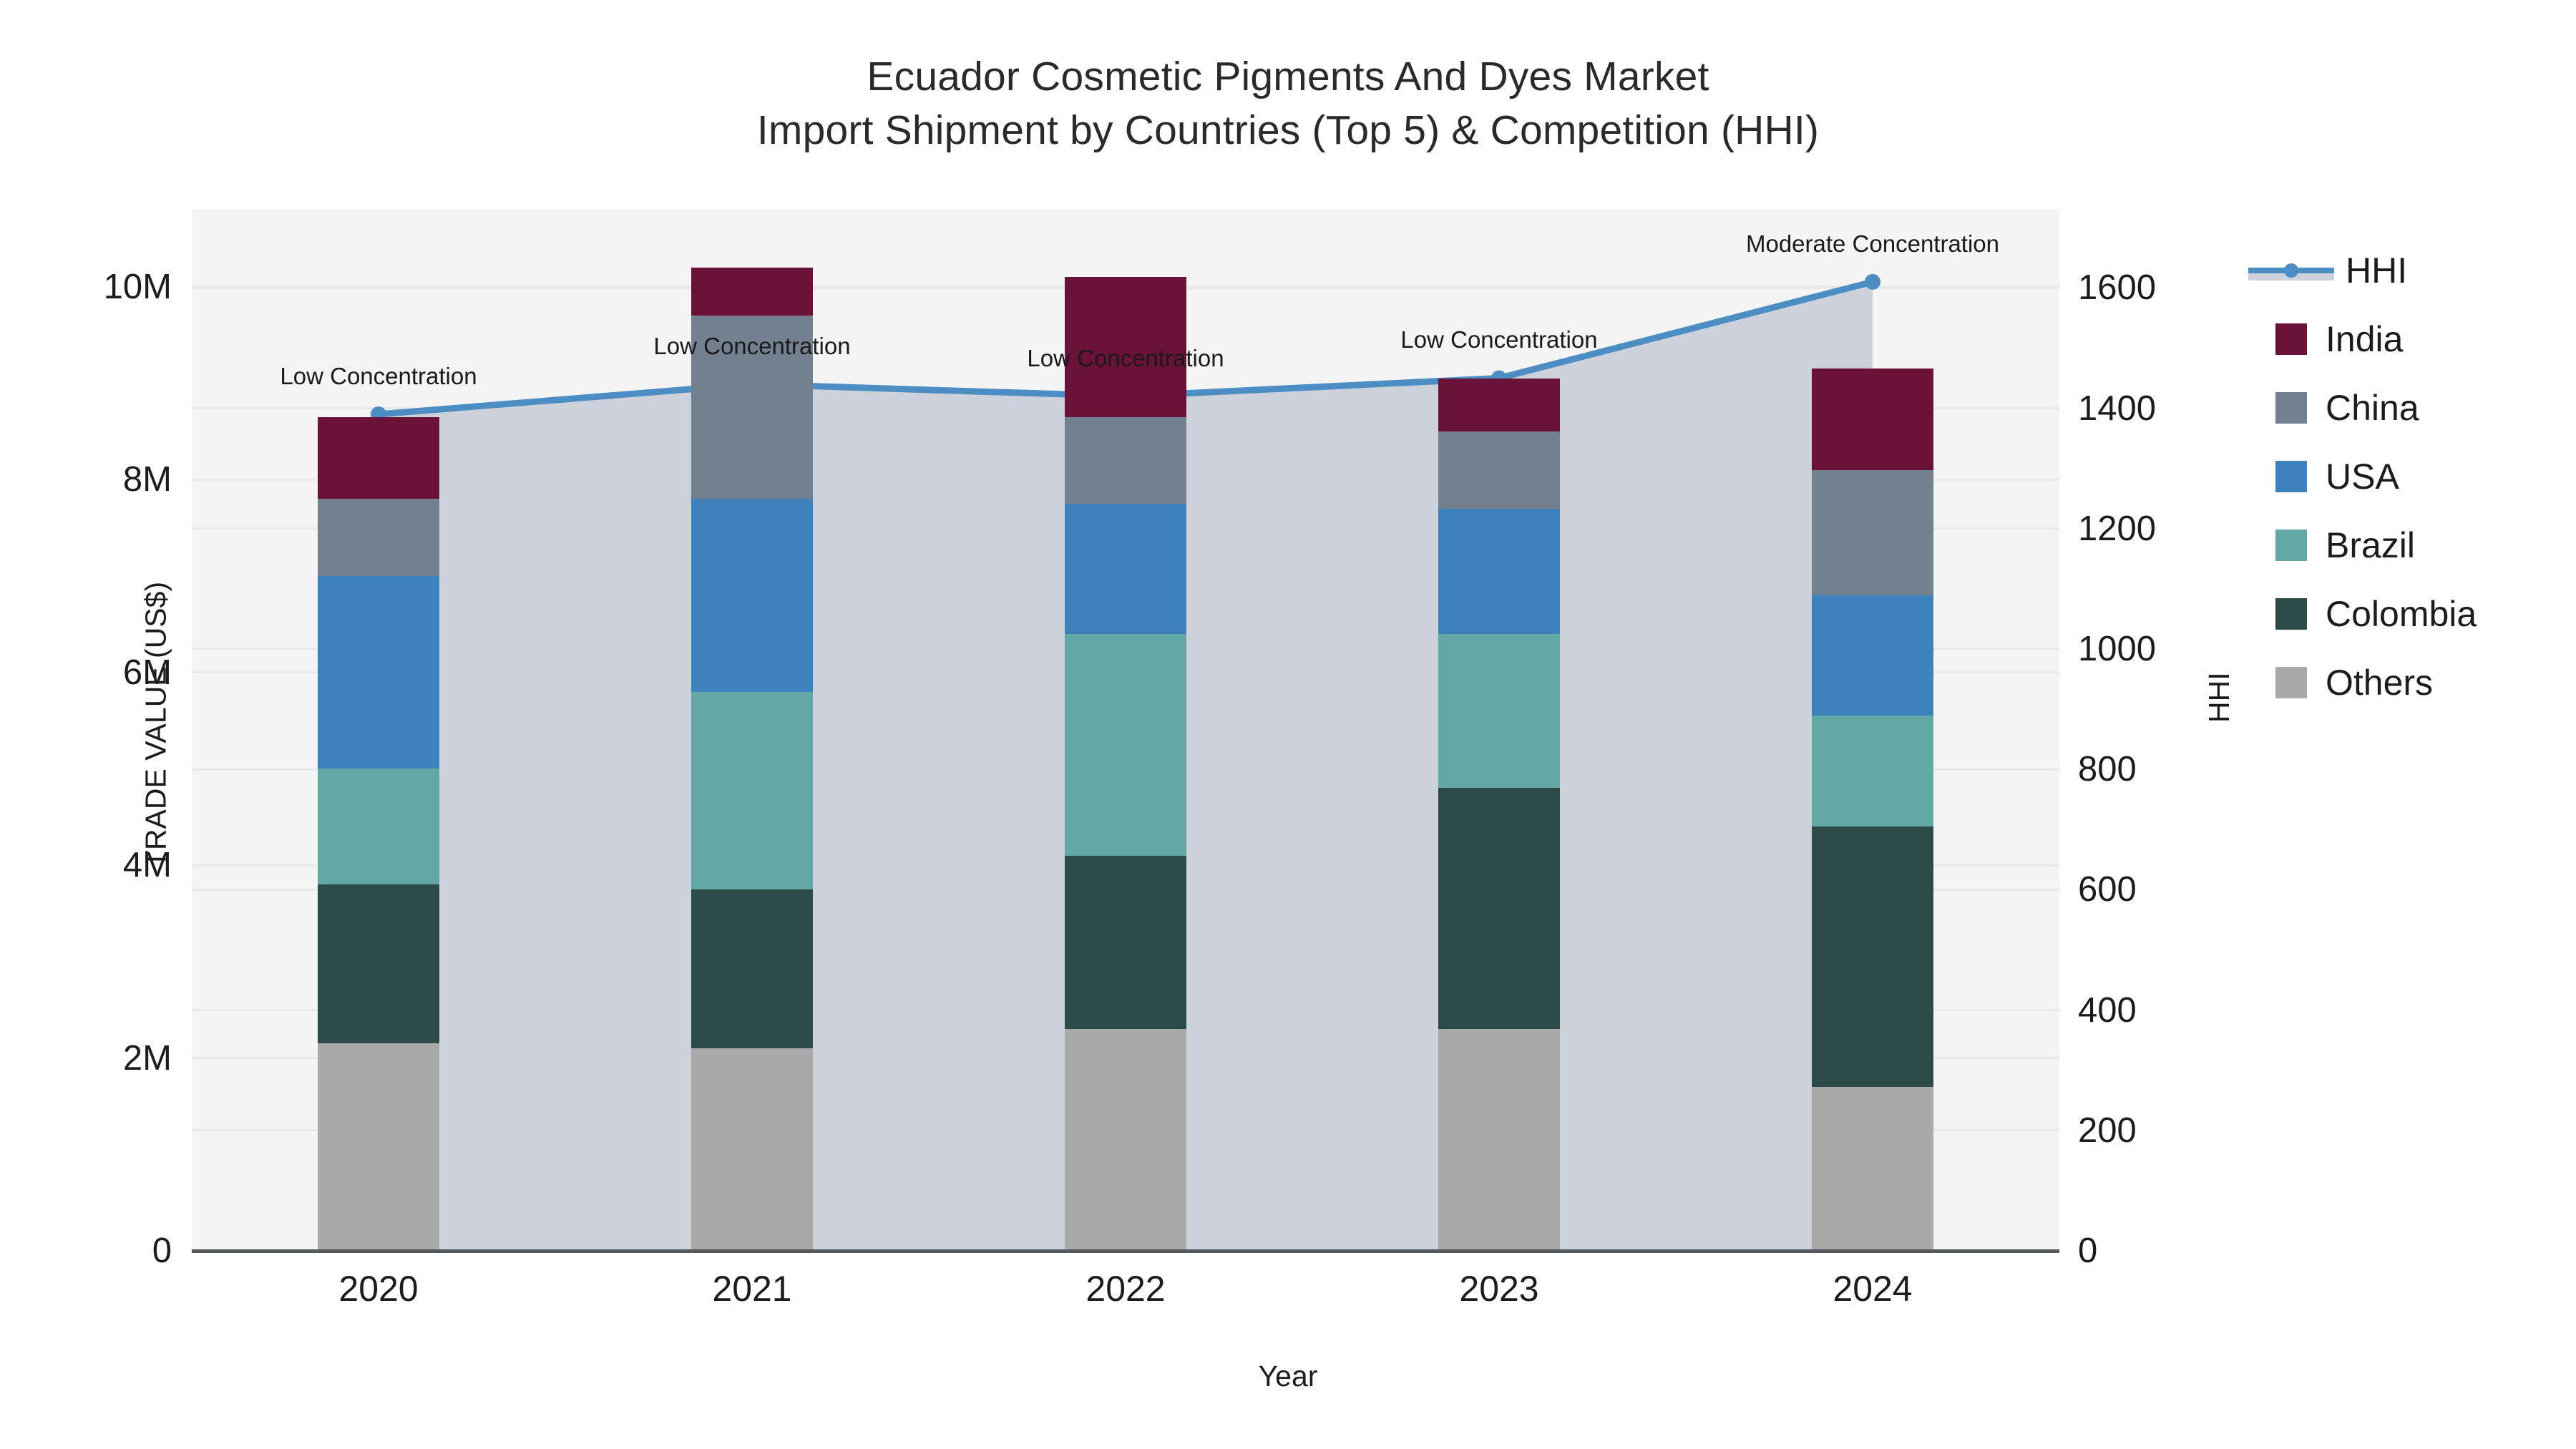 The width and height of the screenshot is (2576, 1449). Describe the element at coordinates (2218, 697) in the screenshot. I see `y-axis-right-label: HHI` at that location.